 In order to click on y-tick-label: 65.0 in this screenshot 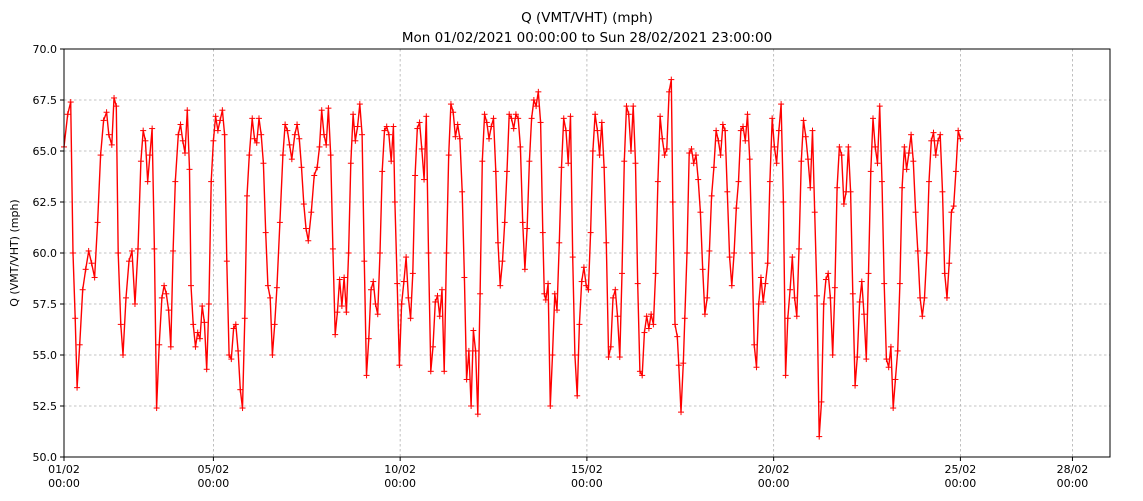, I will do `click(45, 151)`.